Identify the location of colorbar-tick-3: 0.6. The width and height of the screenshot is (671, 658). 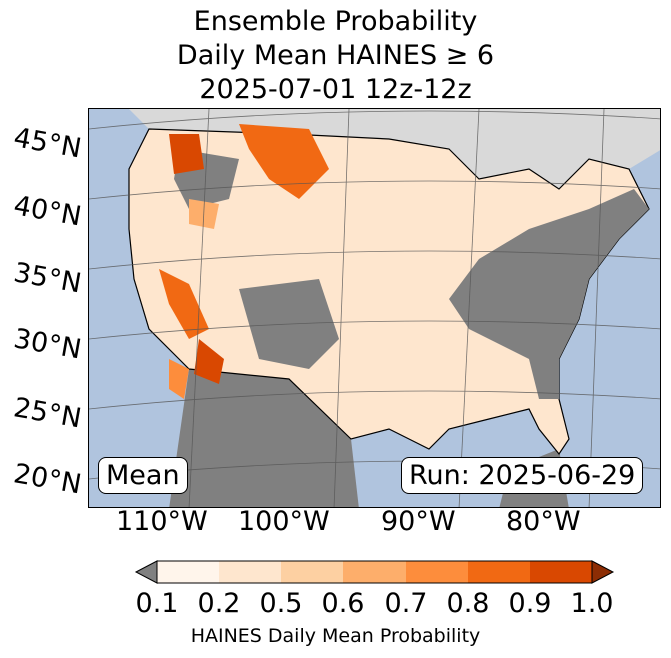
(343, 603).